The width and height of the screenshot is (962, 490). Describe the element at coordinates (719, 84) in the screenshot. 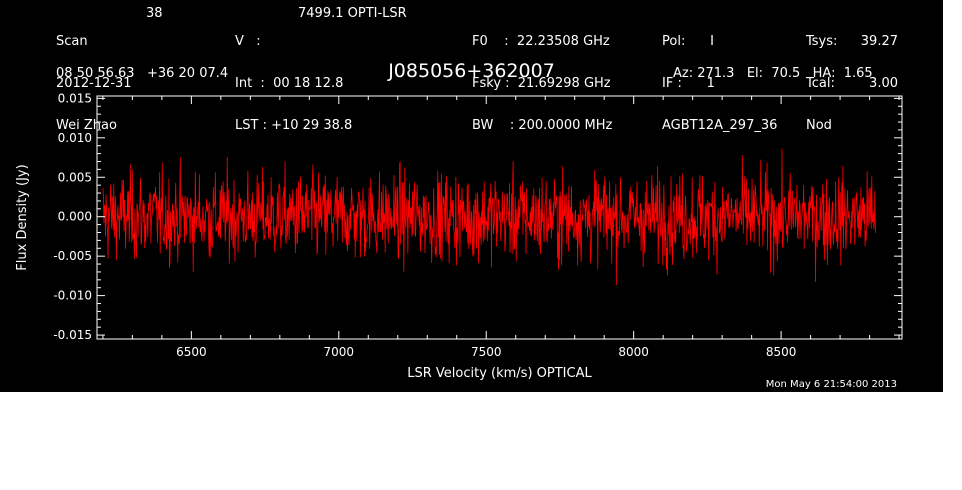

I see `header-pol-block: Pol: I IF : 1 AGBT12A_297_36` at that location.